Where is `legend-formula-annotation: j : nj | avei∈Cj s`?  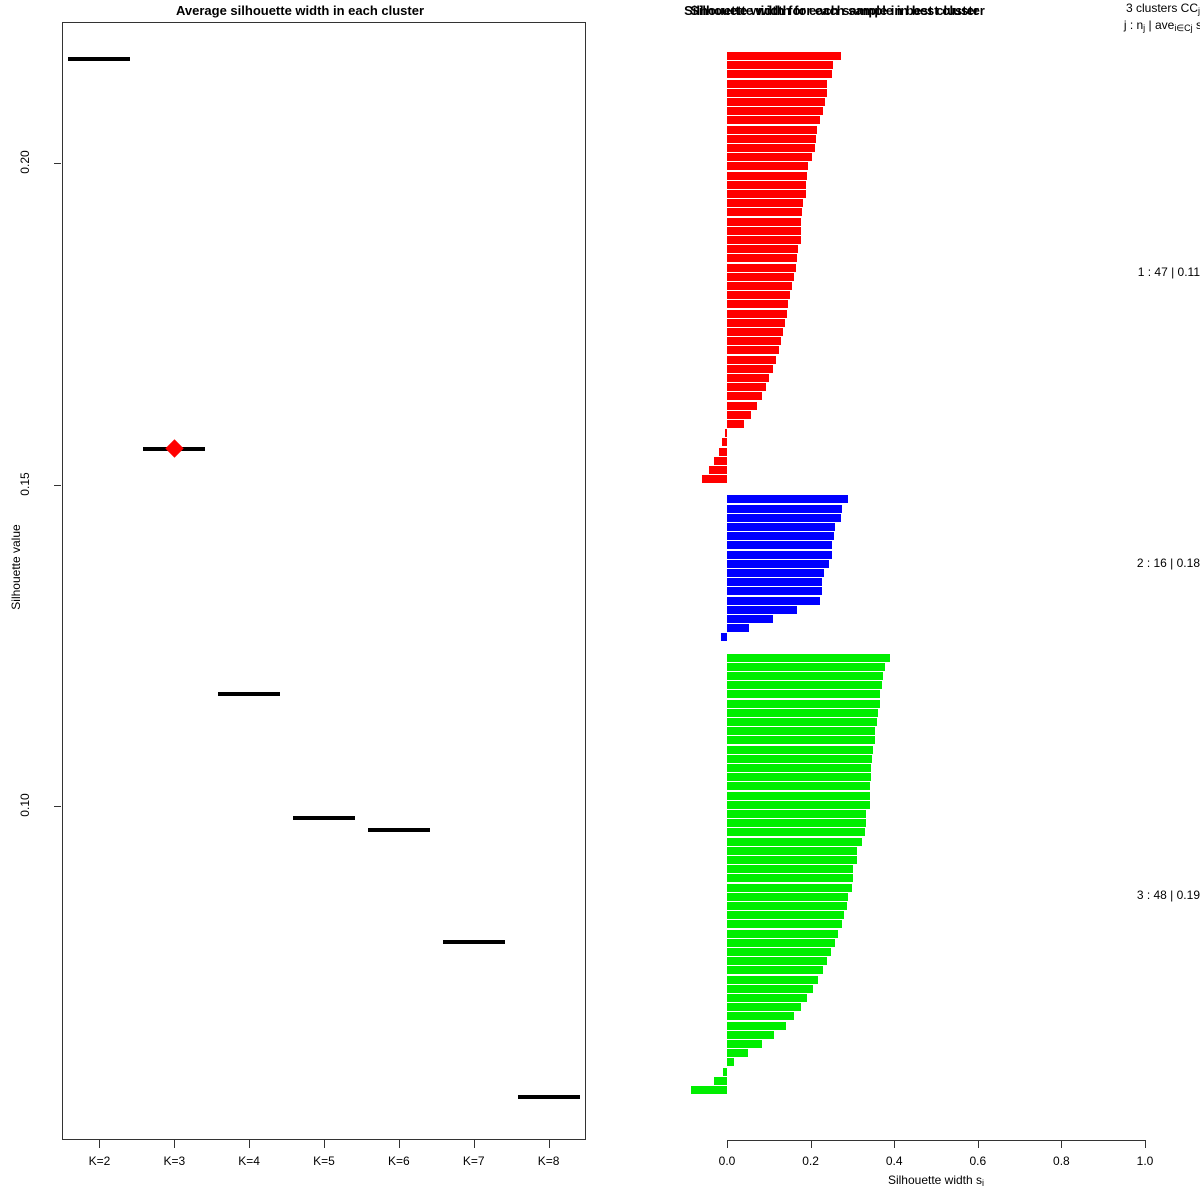 legend-formula-annotation: j : nj | avei∈Cj s is located at coordinates (1162, 26).